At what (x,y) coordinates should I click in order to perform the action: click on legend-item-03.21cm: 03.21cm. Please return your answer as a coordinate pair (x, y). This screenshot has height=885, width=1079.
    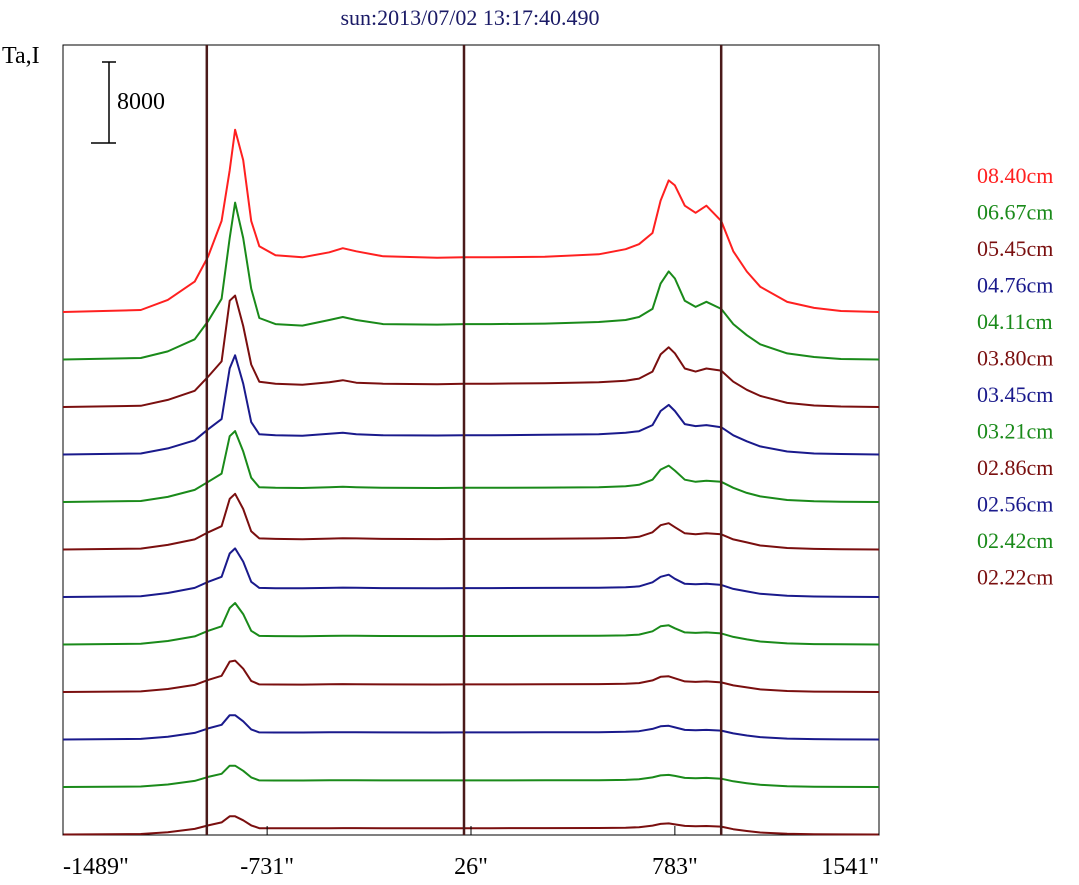
    Looking at the image, I should click on (1015, 431).